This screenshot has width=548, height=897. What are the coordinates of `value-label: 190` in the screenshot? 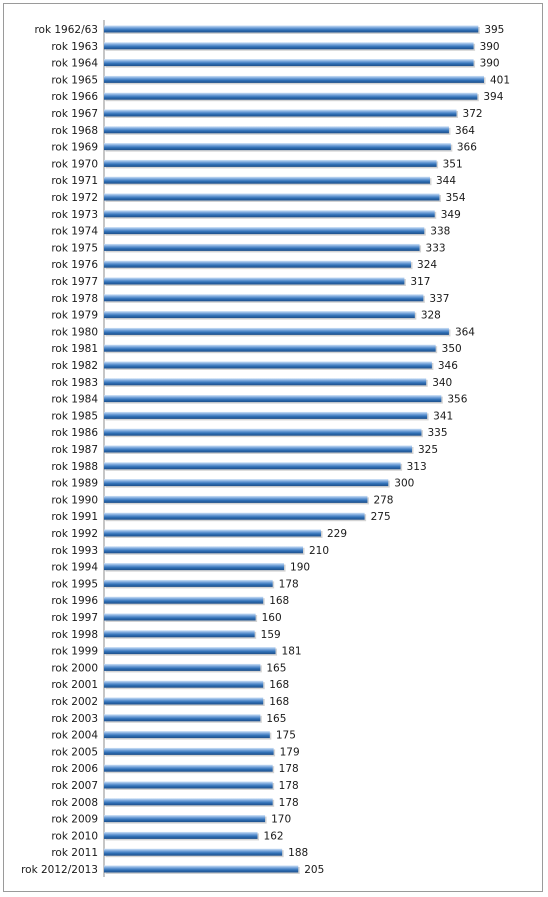 It's located at (300, 568).